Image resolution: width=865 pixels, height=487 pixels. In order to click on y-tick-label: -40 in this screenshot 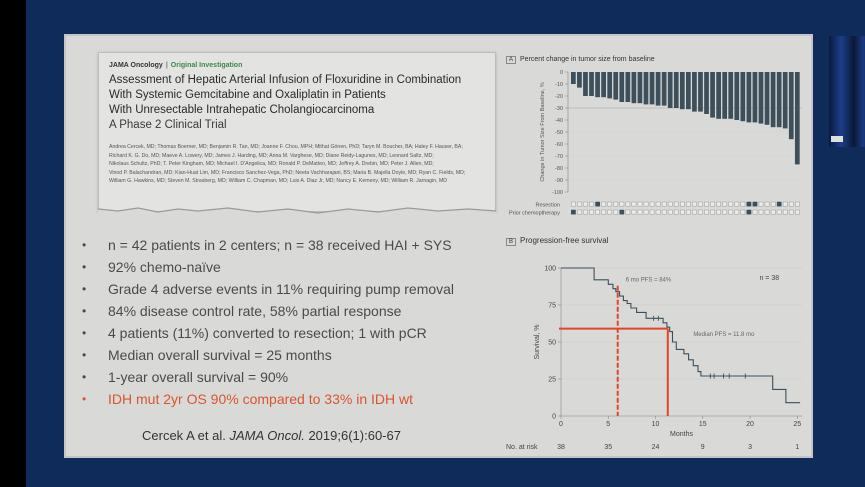, I will do `click(559, 121)`.